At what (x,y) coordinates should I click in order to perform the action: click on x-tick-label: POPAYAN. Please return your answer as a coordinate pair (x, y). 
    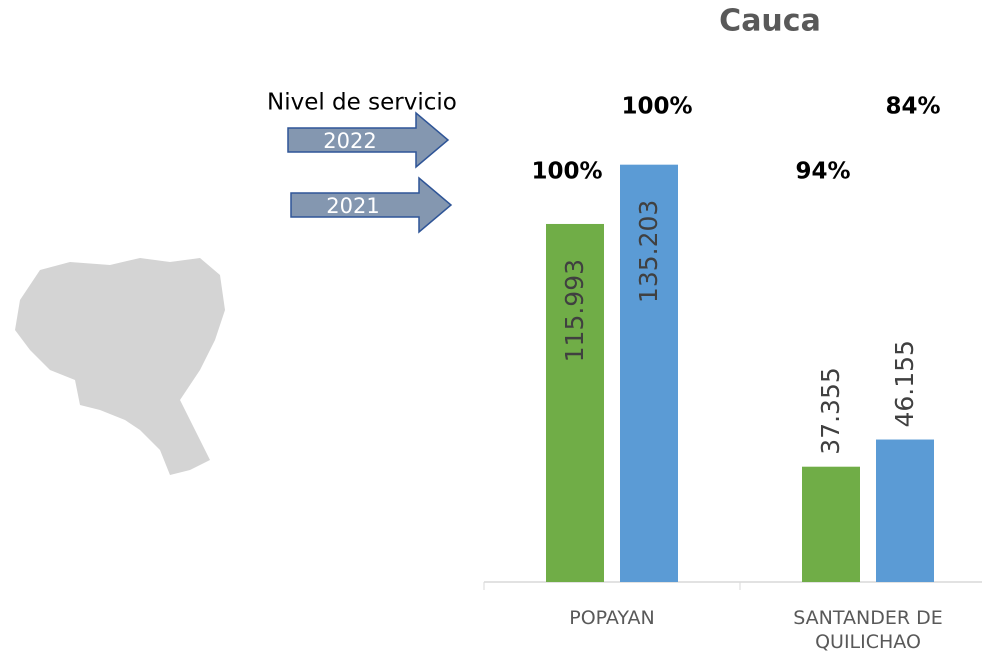
    Looking at the image, I should click on (612, 618).